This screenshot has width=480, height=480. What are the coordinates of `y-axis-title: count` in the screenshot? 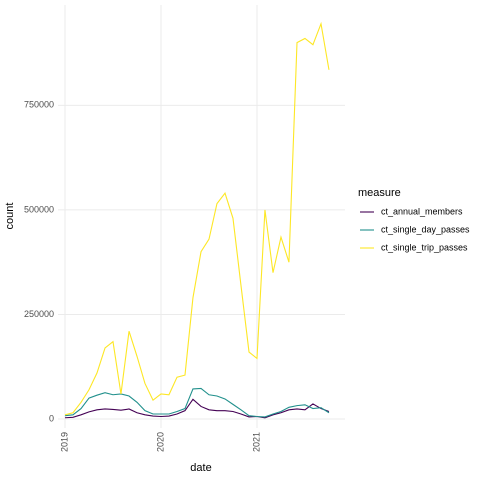 It's located at (10, 216).